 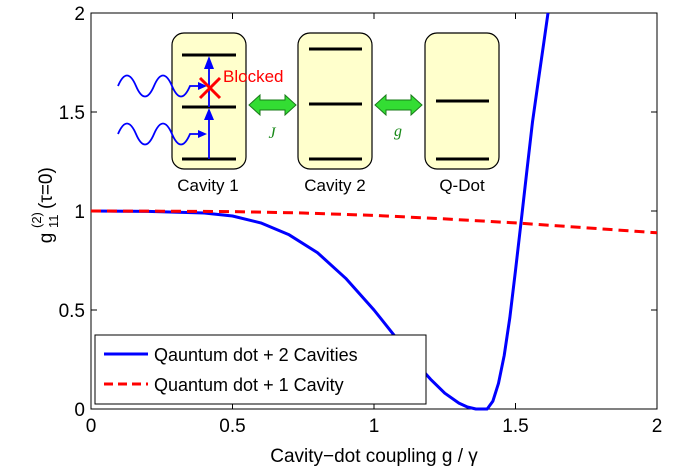 I want to click on y-label-sub: 11, so click(x=53, y=222).